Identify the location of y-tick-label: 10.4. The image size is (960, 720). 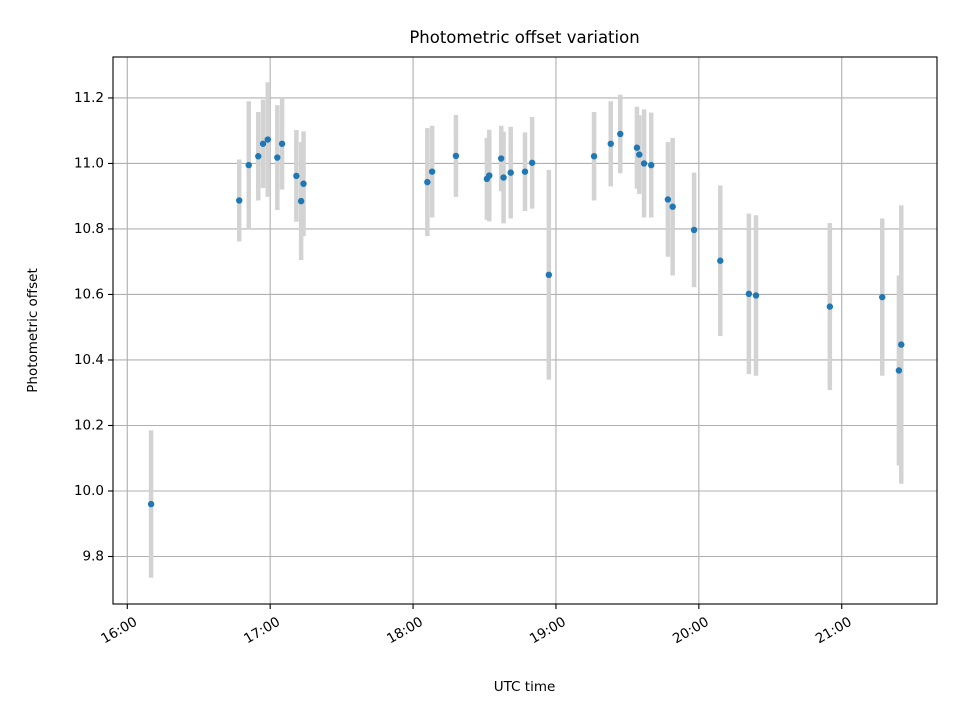
(89, 360).